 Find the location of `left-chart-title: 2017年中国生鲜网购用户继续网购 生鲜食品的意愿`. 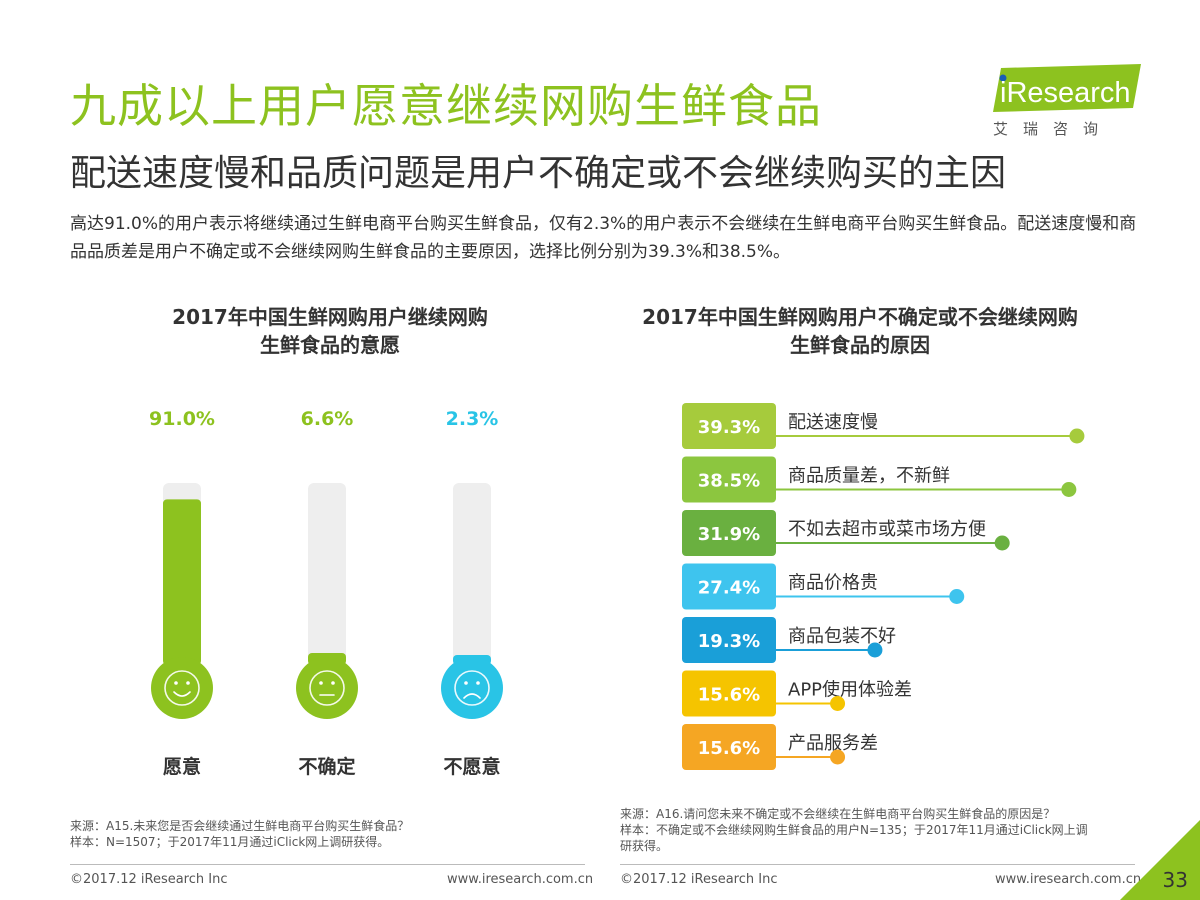

left-chart-title: 2017年中国生鲜网购用户继续网购 生鲜食品的意愿 is located at coordinates (330, 331).